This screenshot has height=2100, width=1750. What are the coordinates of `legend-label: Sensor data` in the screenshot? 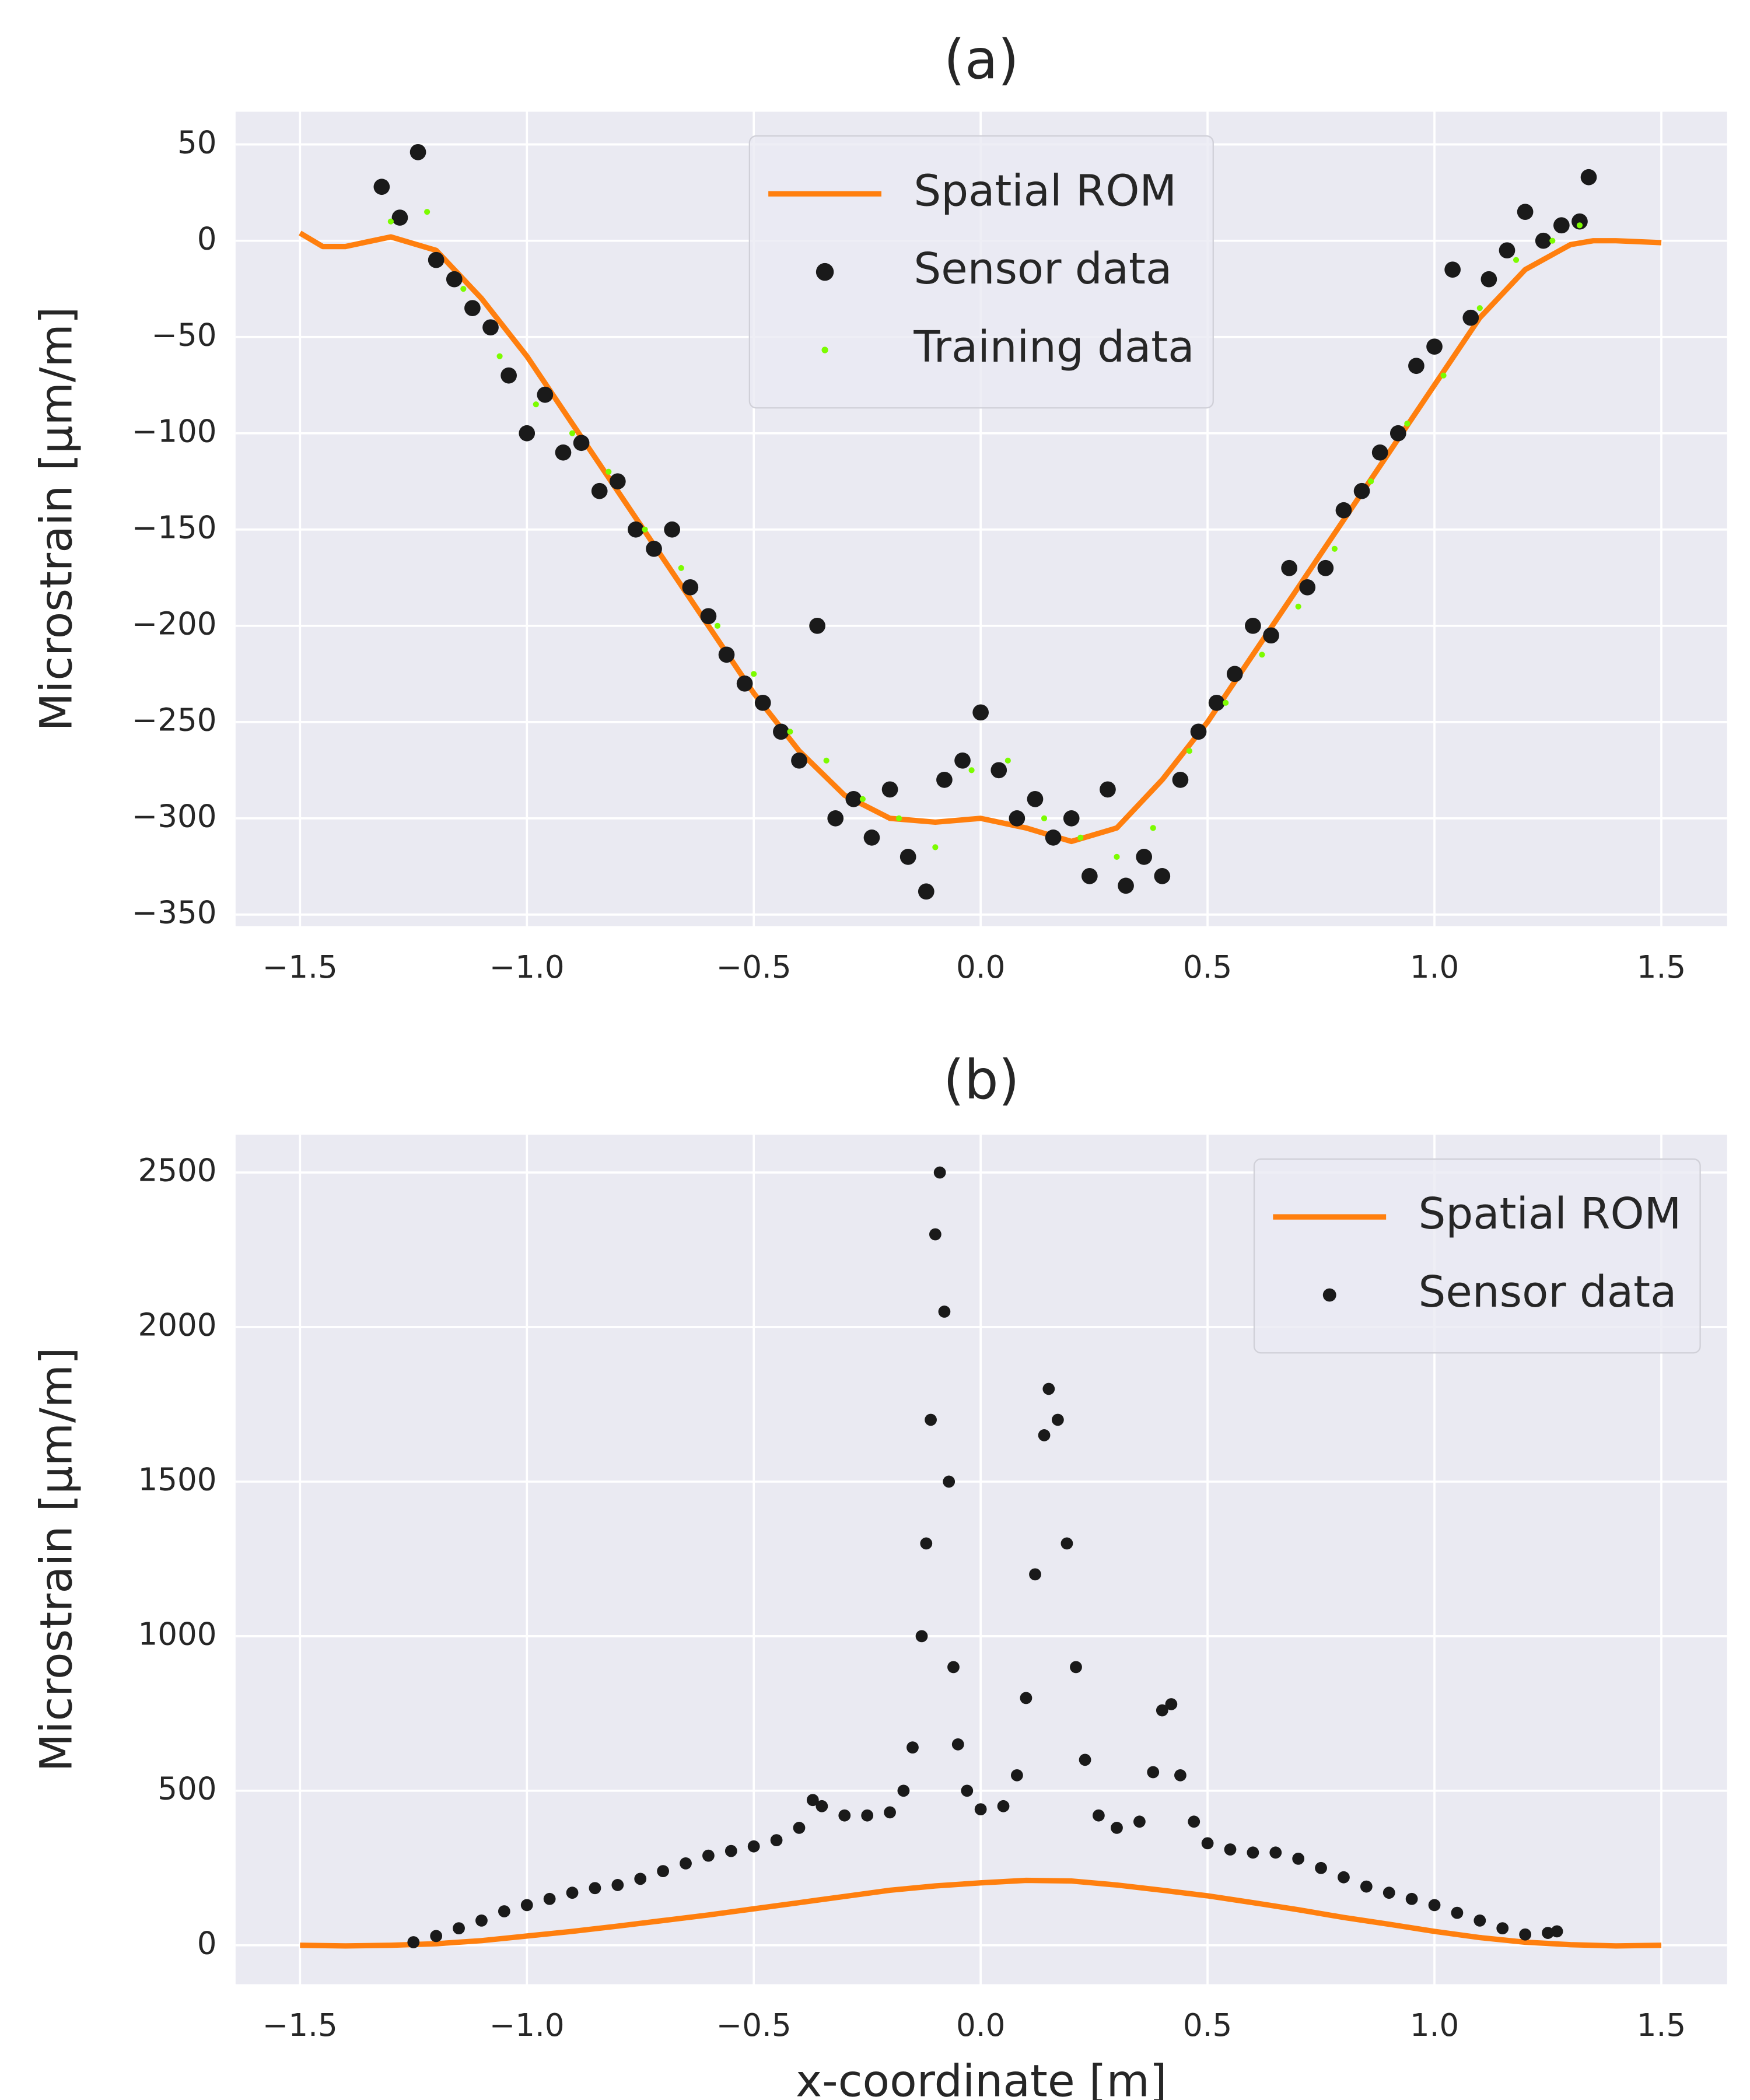 It's located at (1548, 1292).